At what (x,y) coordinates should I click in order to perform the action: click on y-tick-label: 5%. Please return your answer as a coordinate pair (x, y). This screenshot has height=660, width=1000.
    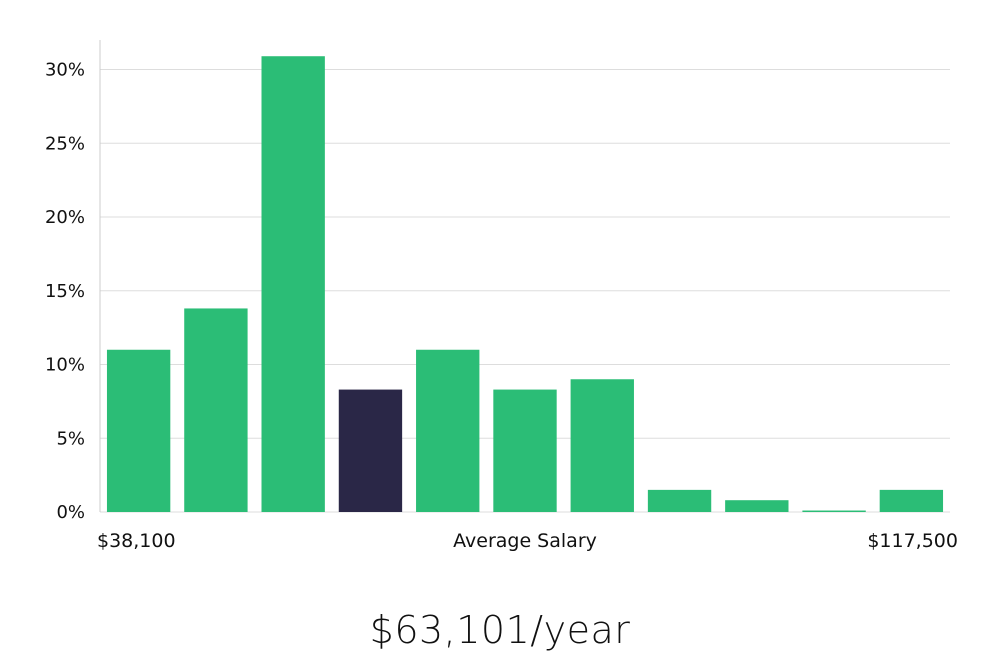
    Looking at the image, I should click on (70, 438).